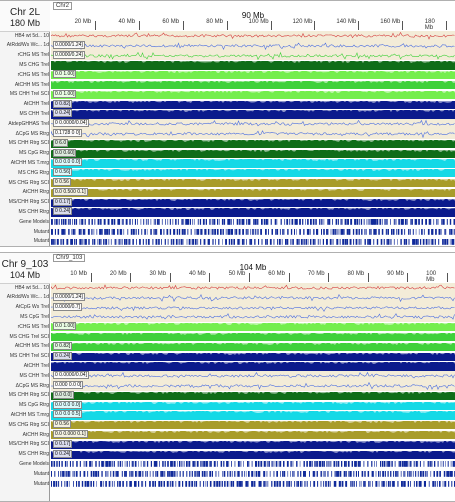 This screenshot has width=455, height=502. I want to click on track-label: MS CHG Trel SCI, so click(25, 337).